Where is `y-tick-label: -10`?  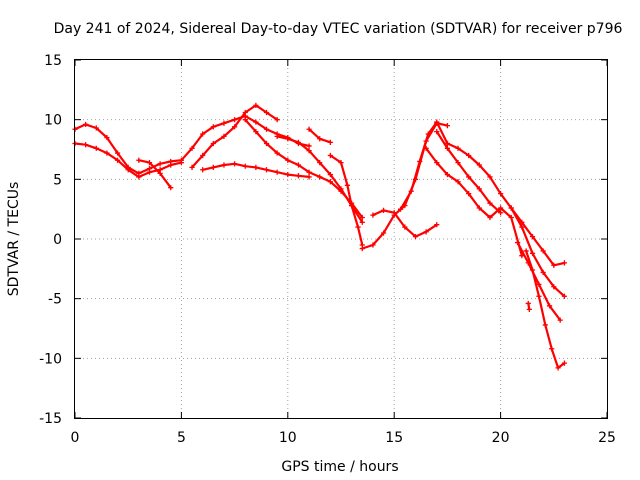
y-tick-label: -10 is located at coordinates (50, 359).